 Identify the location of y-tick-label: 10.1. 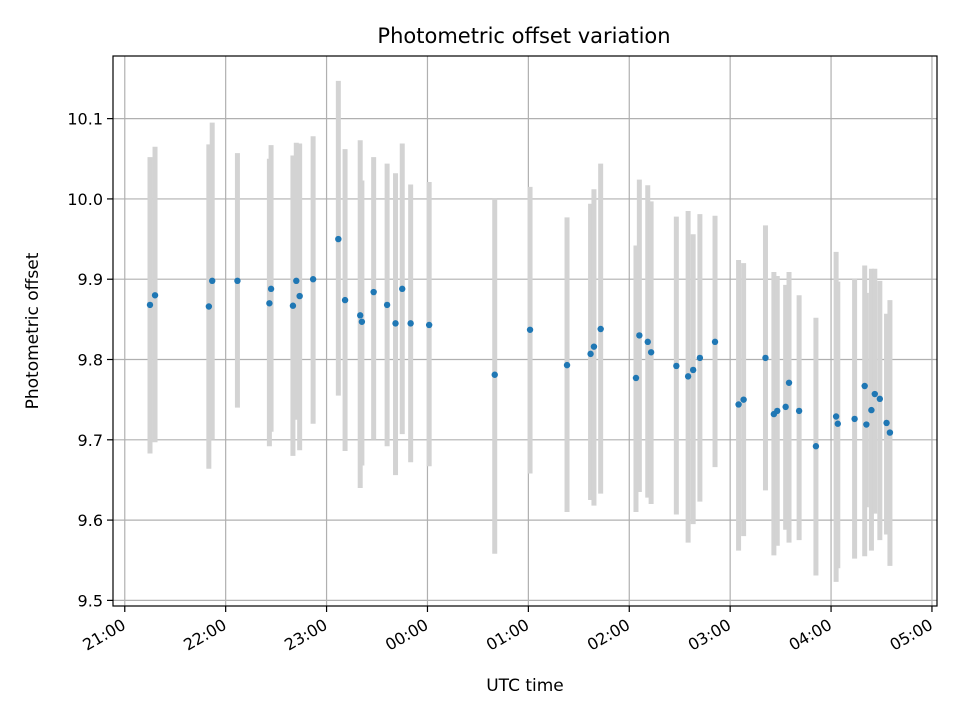
(85, 119).